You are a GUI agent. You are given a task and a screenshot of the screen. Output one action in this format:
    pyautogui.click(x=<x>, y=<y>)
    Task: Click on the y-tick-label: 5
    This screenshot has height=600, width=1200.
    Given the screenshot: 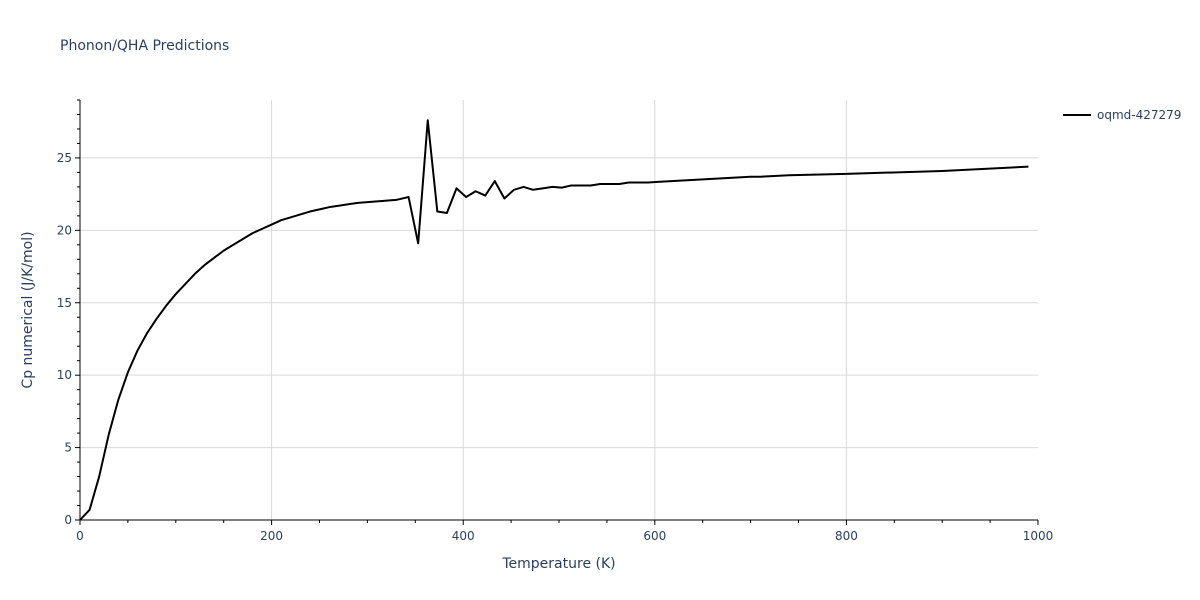 What is the action you would take?
    pyautogui.click(x=68, y=448)
    